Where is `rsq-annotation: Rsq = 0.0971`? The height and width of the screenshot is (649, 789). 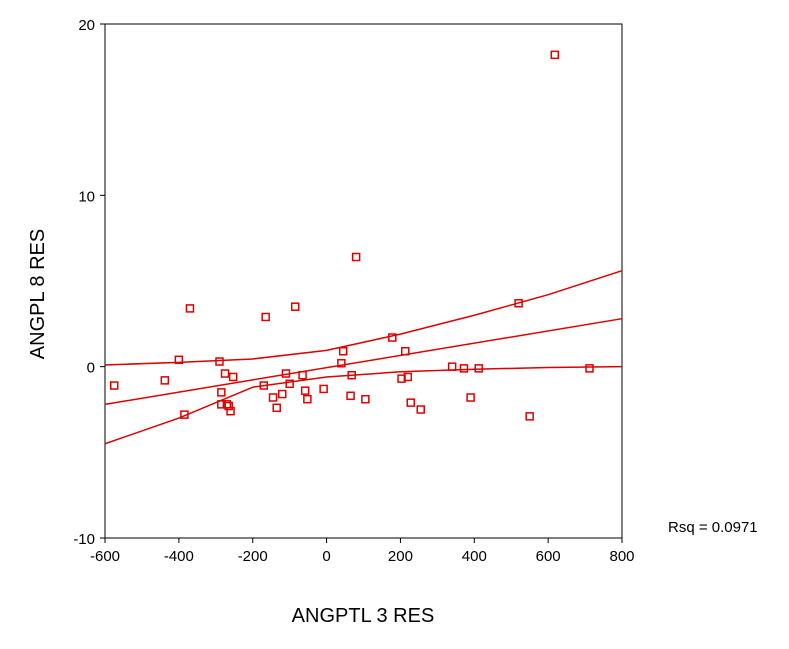
rsq-annotation: Rsq = 0.0971 is located at coordinates (713, 527).